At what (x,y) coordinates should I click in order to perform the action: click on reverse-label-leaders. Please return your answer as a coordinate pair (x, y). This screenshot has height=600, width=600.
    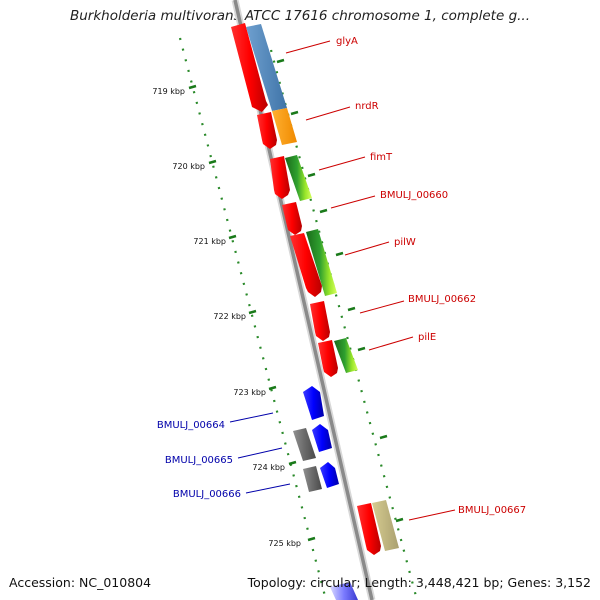
    Looking at the image, I should click on (260, 453).